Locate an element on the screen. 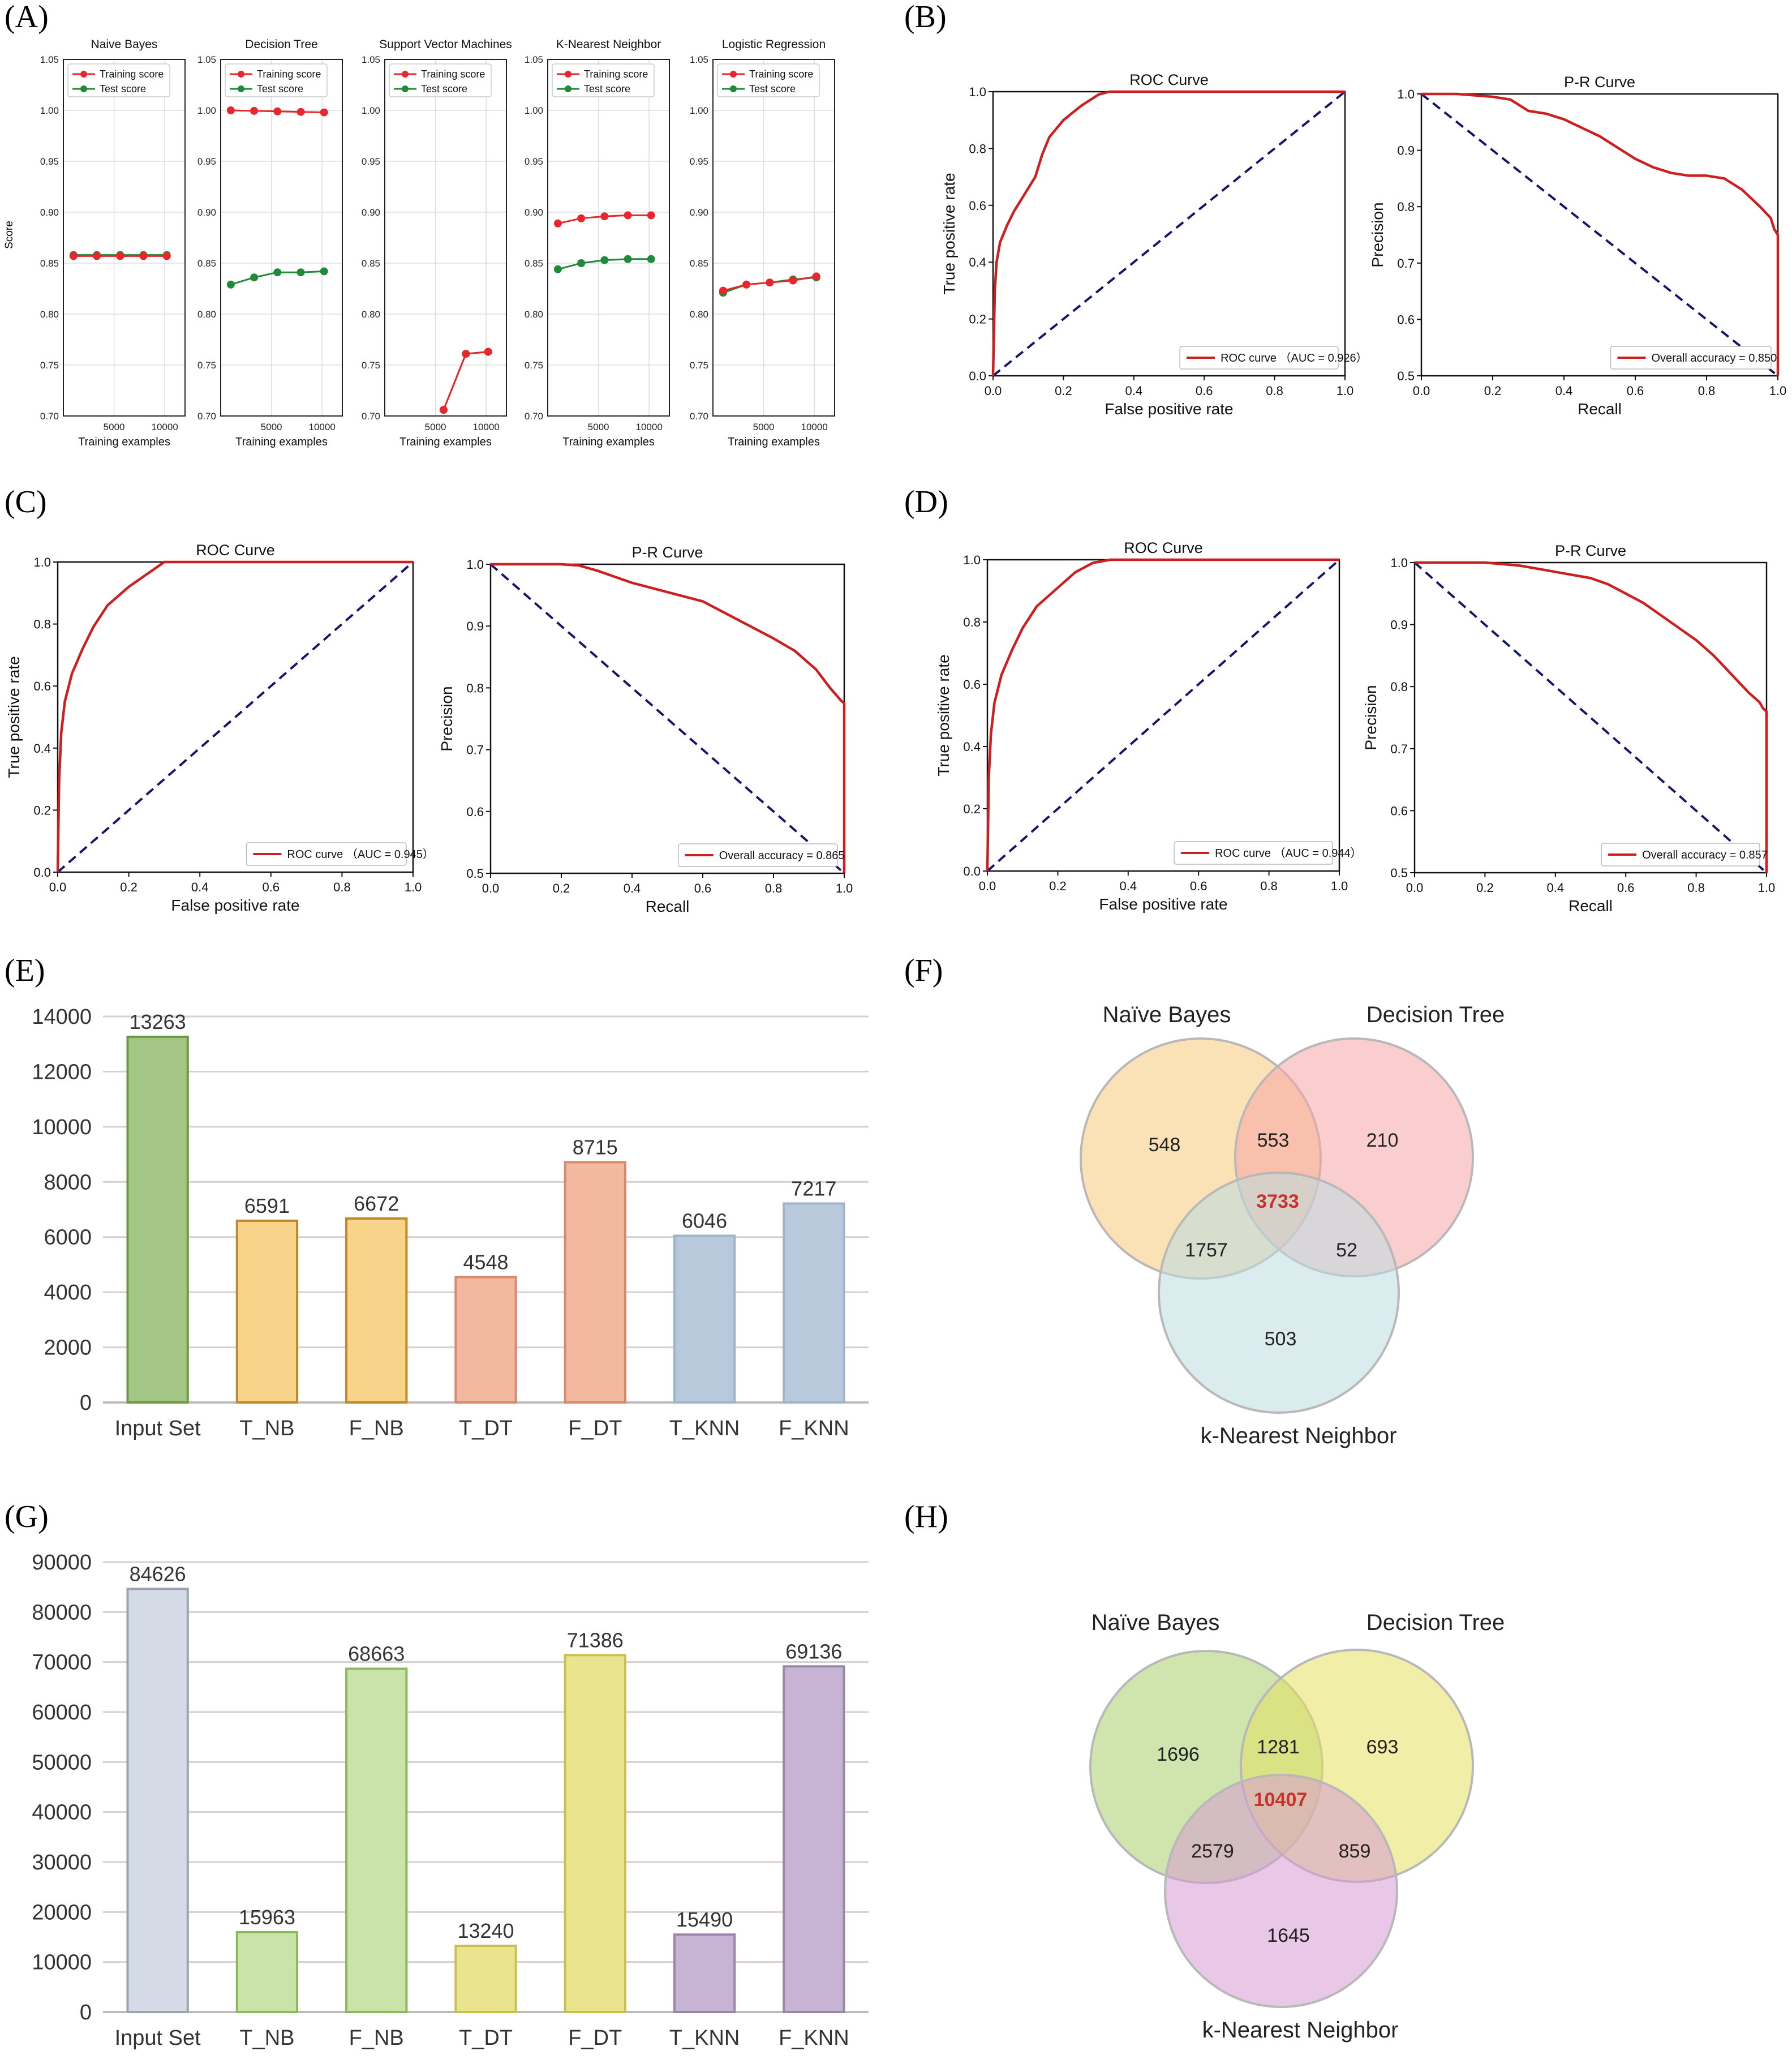 This screenshot has height=2072, width=1792. panel-b-pr-curve is located at coordinates (1600, 234).